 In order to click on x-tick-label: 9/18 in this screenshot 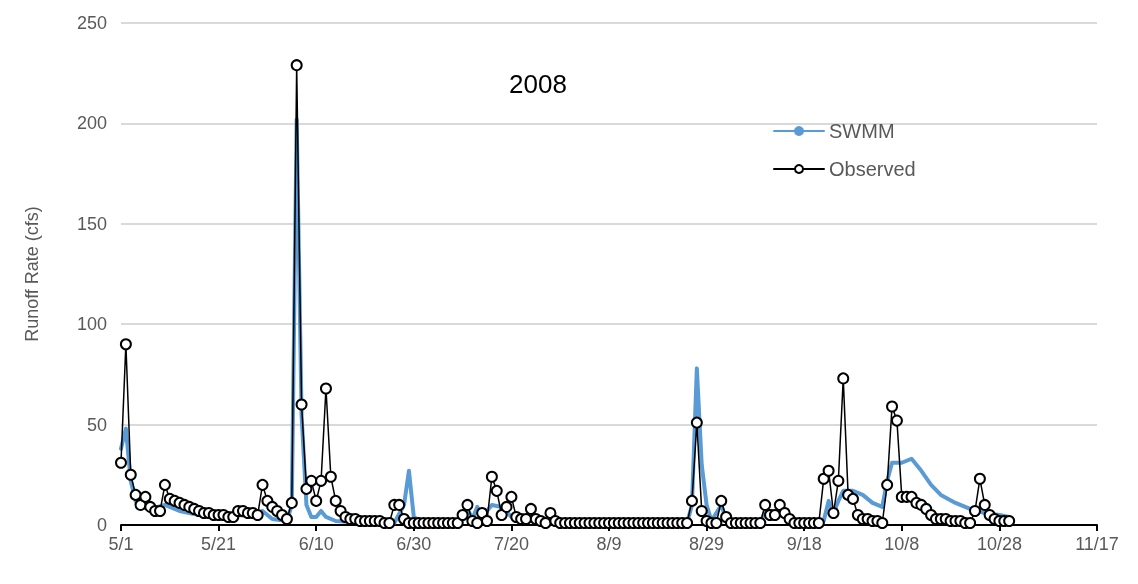, I will do `click(804, 544)`.